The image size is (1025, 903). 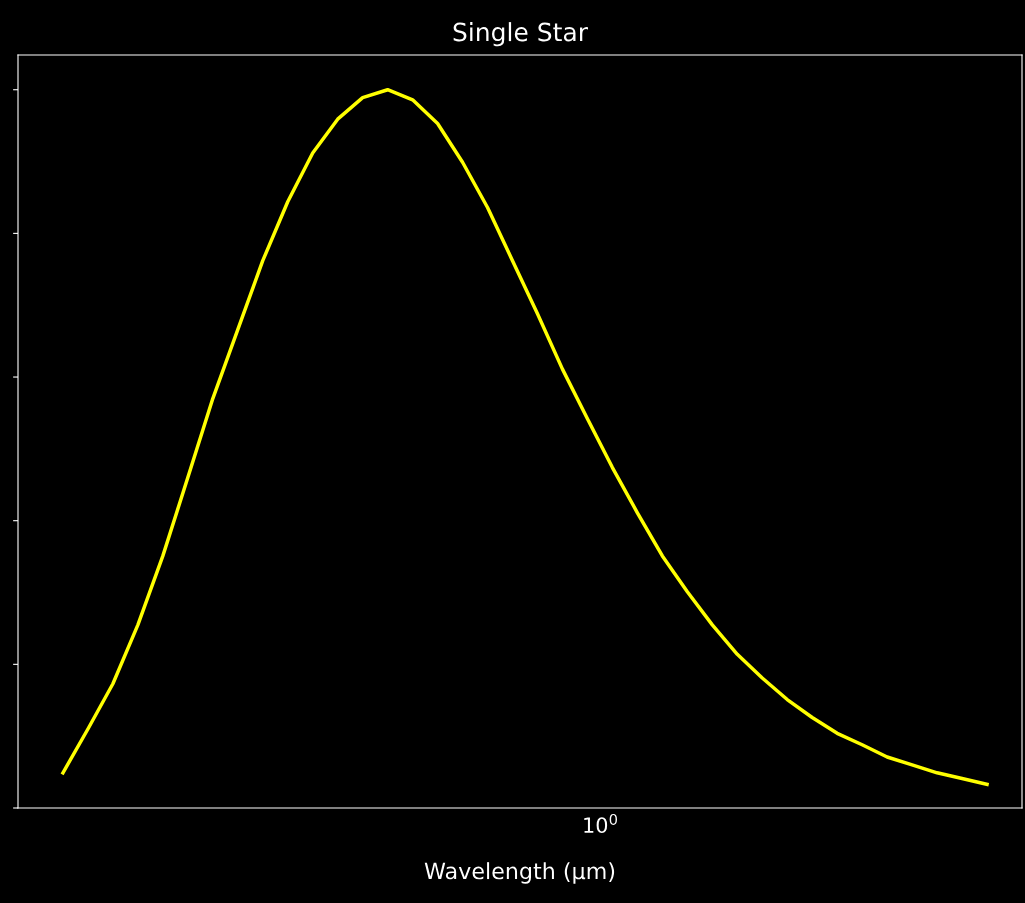 What do you see at coordinates (521, 34) in the screenshot?
I see `chart-title: Single Star` at bounding box center [521, 34].